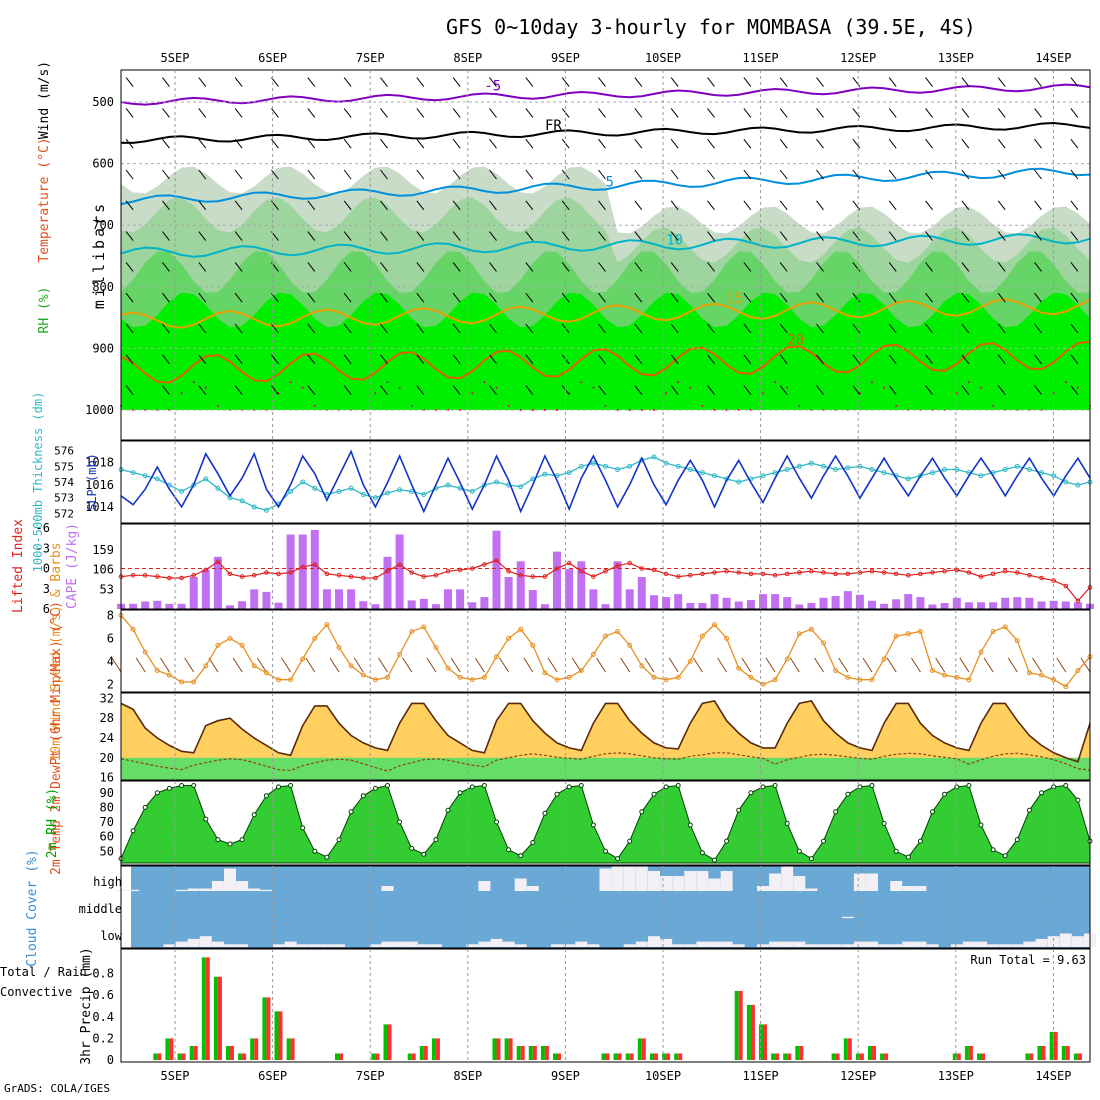 This screenshot has width=1100, height=1100. Describe the element at coordinates (103, 570) in the screenshot. I see `cape-tick: 106` at that location.